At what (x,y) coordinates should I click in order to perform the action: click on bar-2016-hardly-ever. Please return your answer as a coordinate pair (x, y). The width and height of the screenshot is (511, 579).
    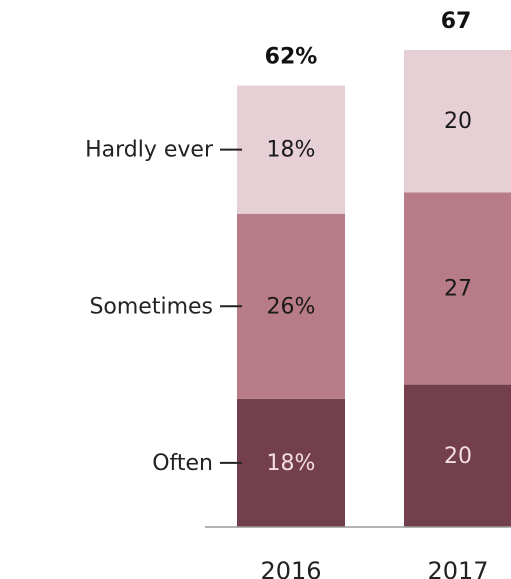
    Looking at the image, I should click on (291, 149).